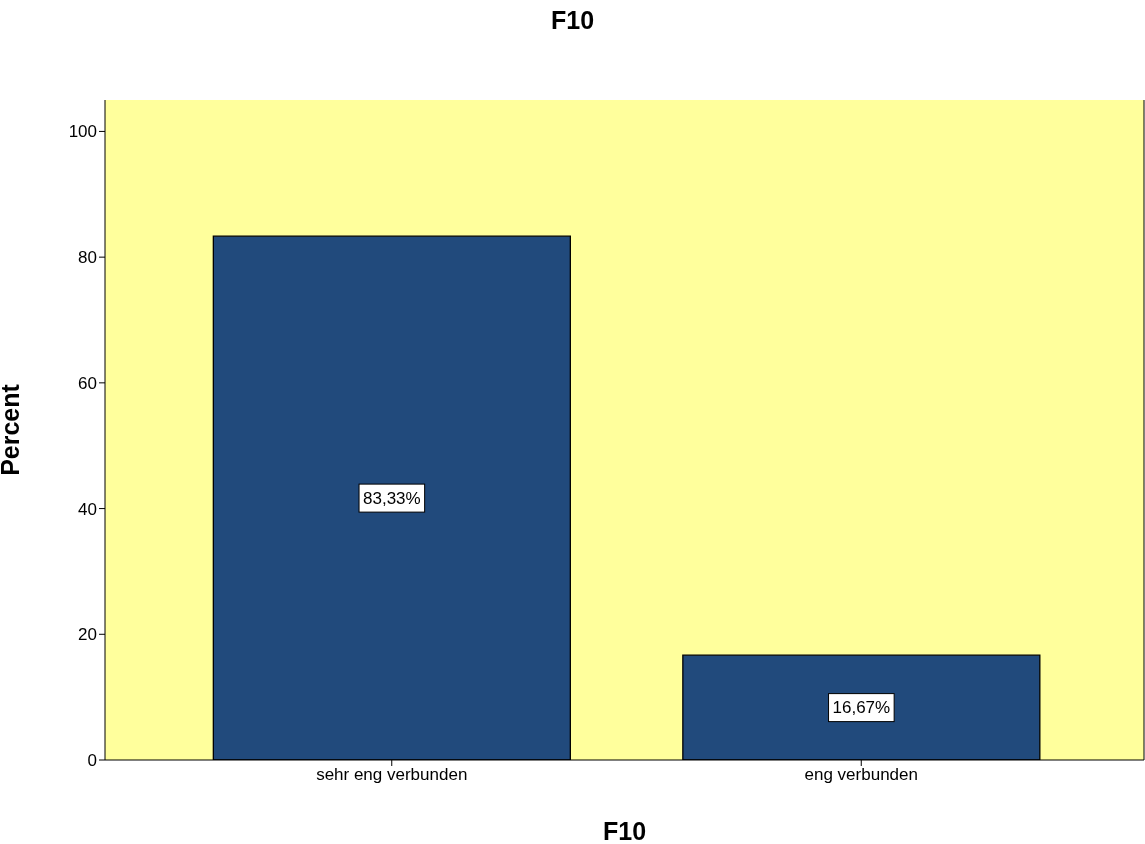  I want to click on y-tick-label: 40, so click(87, 509).